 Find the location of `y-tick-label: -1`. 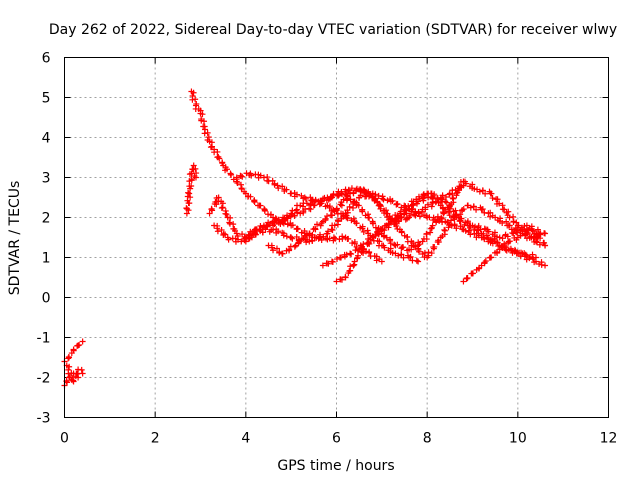

y-tick-label: -1 is located at coordinates (44, 339).